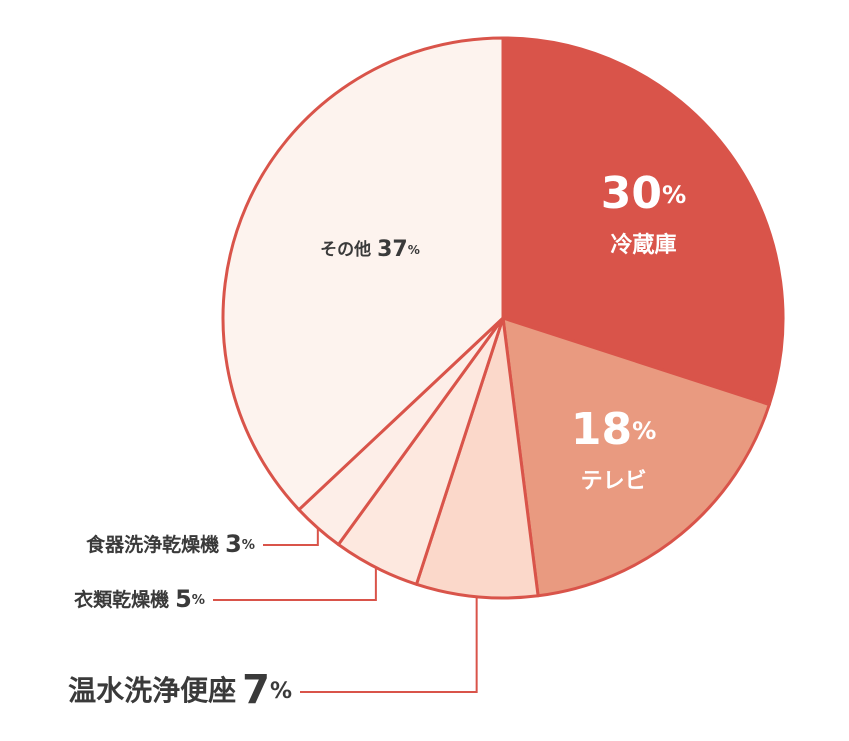 This screenshot has width=849, height=741. I want to click on value-label: 5%, so click(190, 599).